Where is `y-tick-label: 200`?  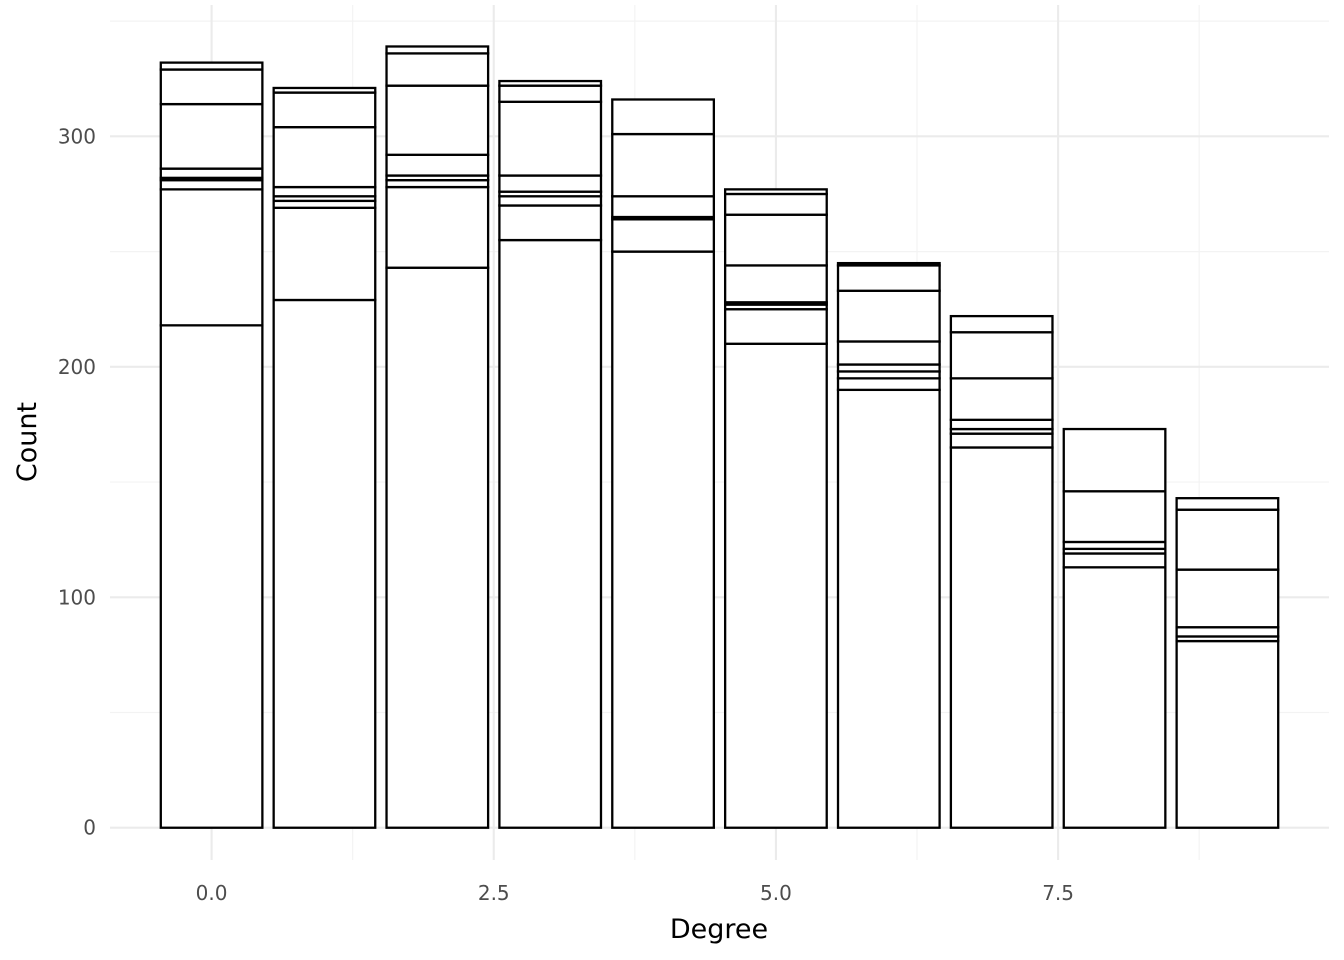
y-tick-label: 200 is located at coordinates (77, 367).